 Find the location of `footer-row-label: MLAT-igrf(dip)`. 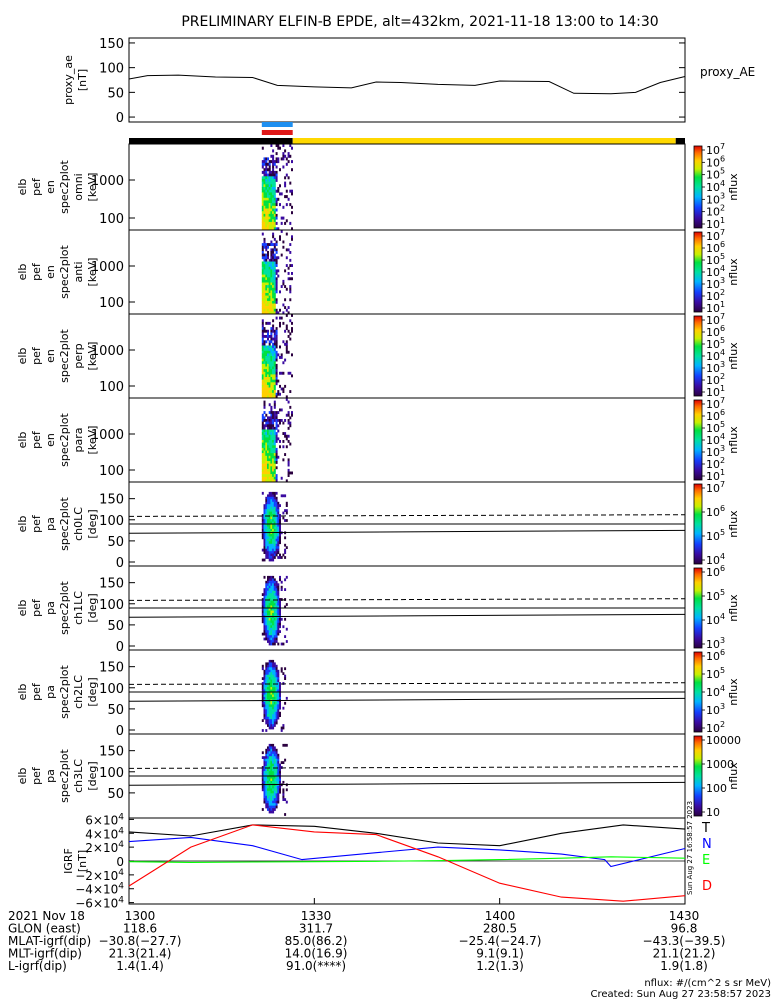

footer-row-label: MLAT-igrf(dip) is located at coordinates (49, 941).